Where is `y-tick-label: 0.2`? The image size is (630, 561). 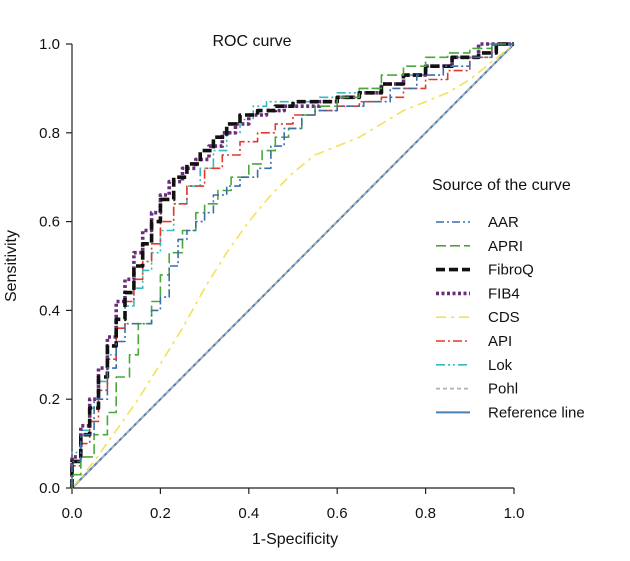 y-tick-label: 0.2 is located at coordinates (49, 399).